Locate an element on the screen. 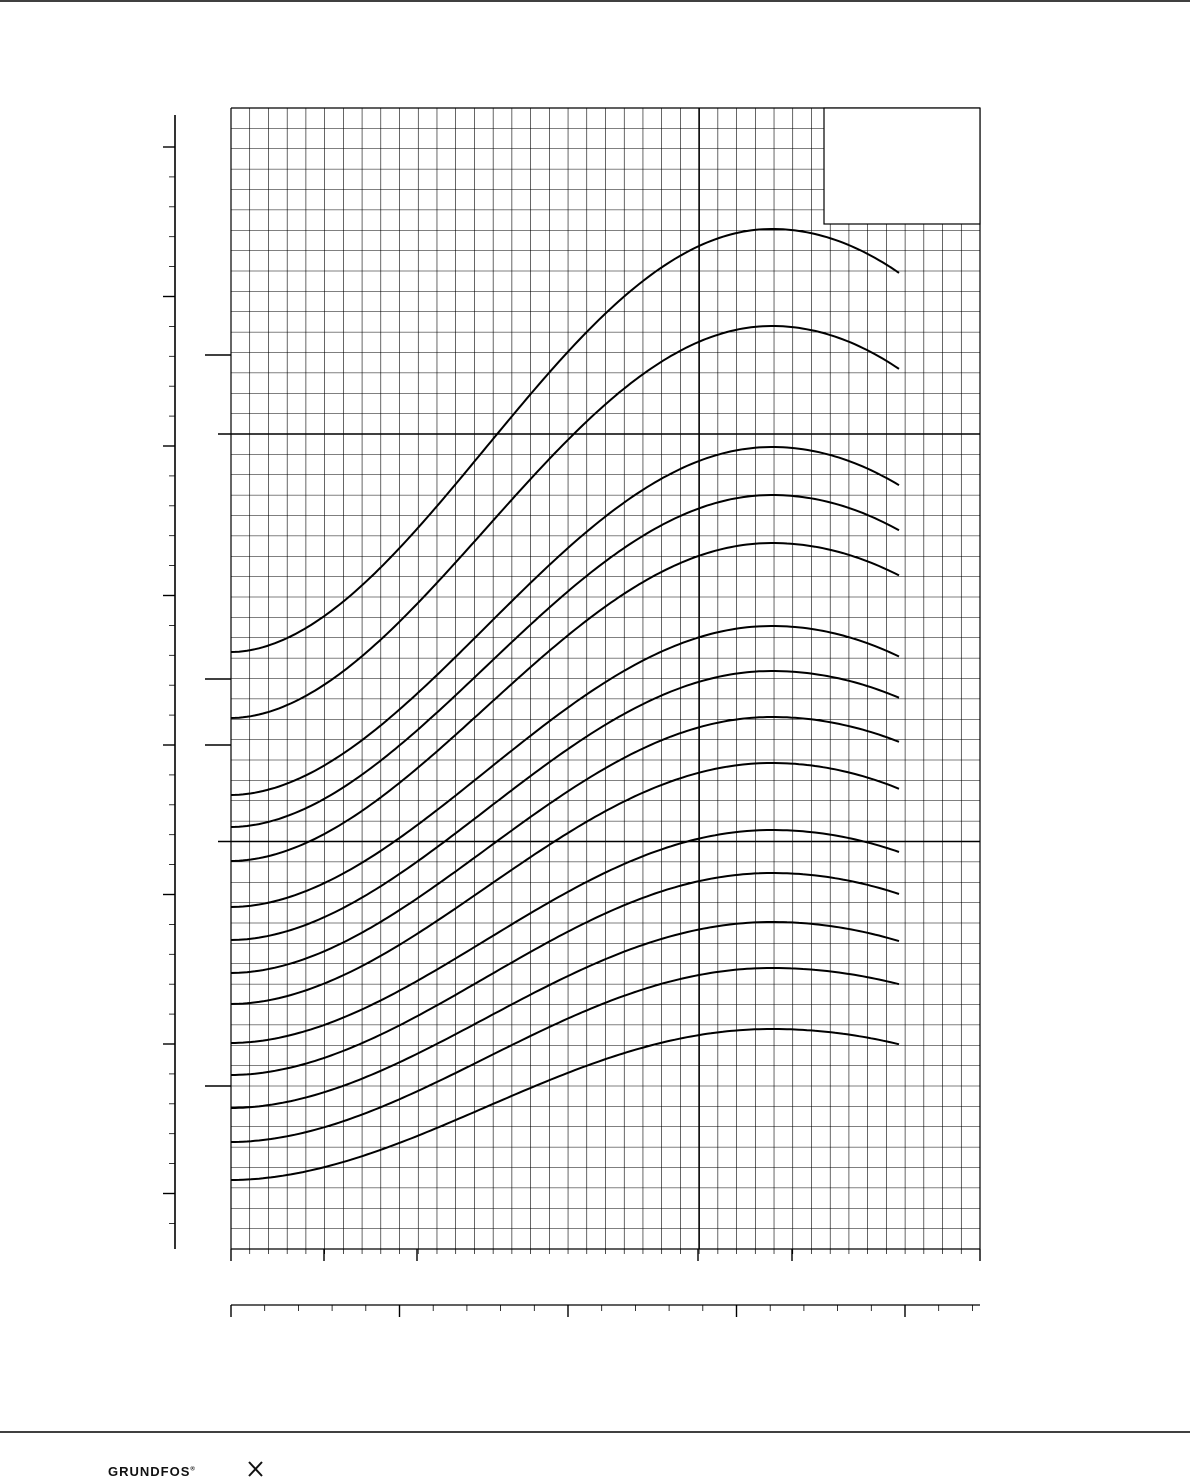  logo: GRUNDFOS® is located at coordinates (152, 1471).